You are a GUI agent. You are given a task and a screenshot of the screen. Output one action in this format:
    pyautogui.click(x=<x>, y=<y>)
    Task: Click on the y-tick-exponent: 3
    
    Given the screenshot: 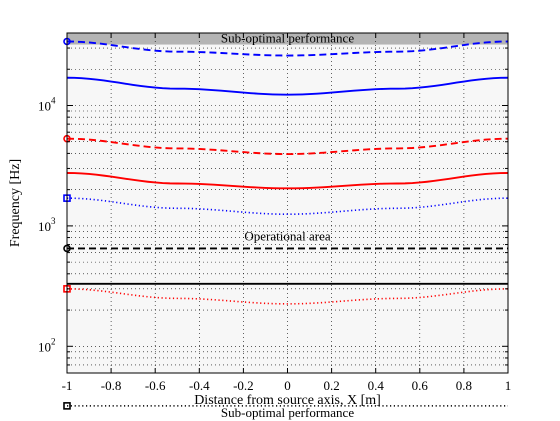 What is the action you would take?
    pyautogui.click(x=53, y=221)
    